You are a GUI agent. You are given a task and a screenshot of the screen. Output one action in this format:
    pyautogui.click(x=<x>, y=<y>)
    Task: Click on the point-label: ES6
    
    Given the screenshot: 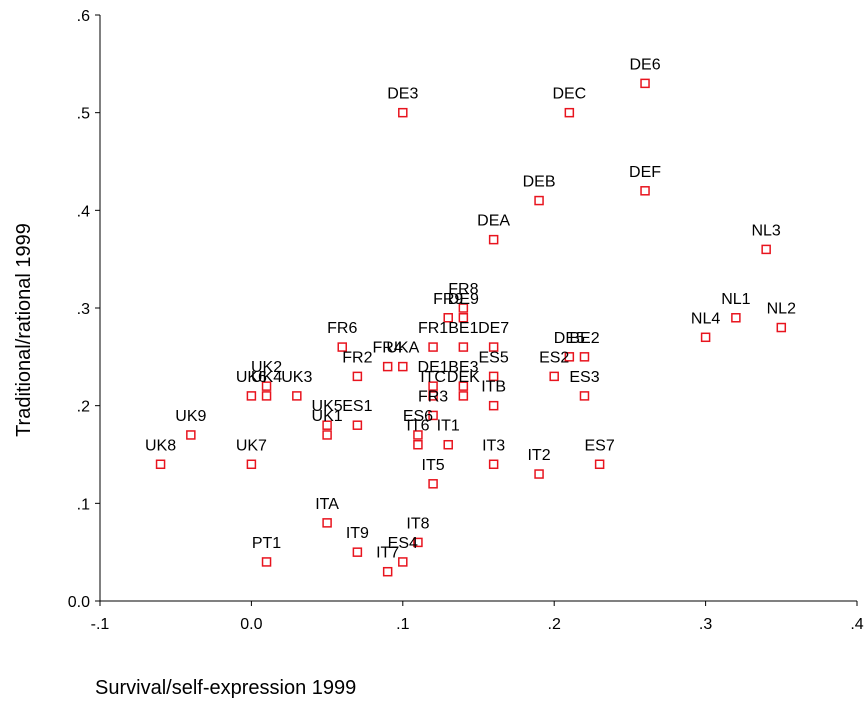 What is the action you would take?
    pyautogui.click(x=418, y=416)
    